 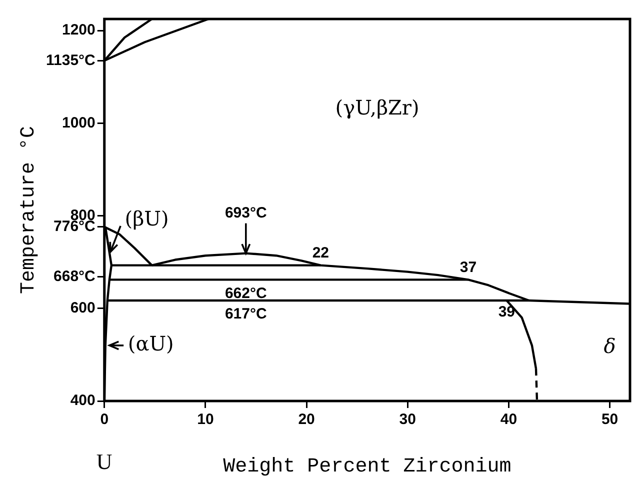 I want to click on annotation: (βU), so click(x=146, y=218).